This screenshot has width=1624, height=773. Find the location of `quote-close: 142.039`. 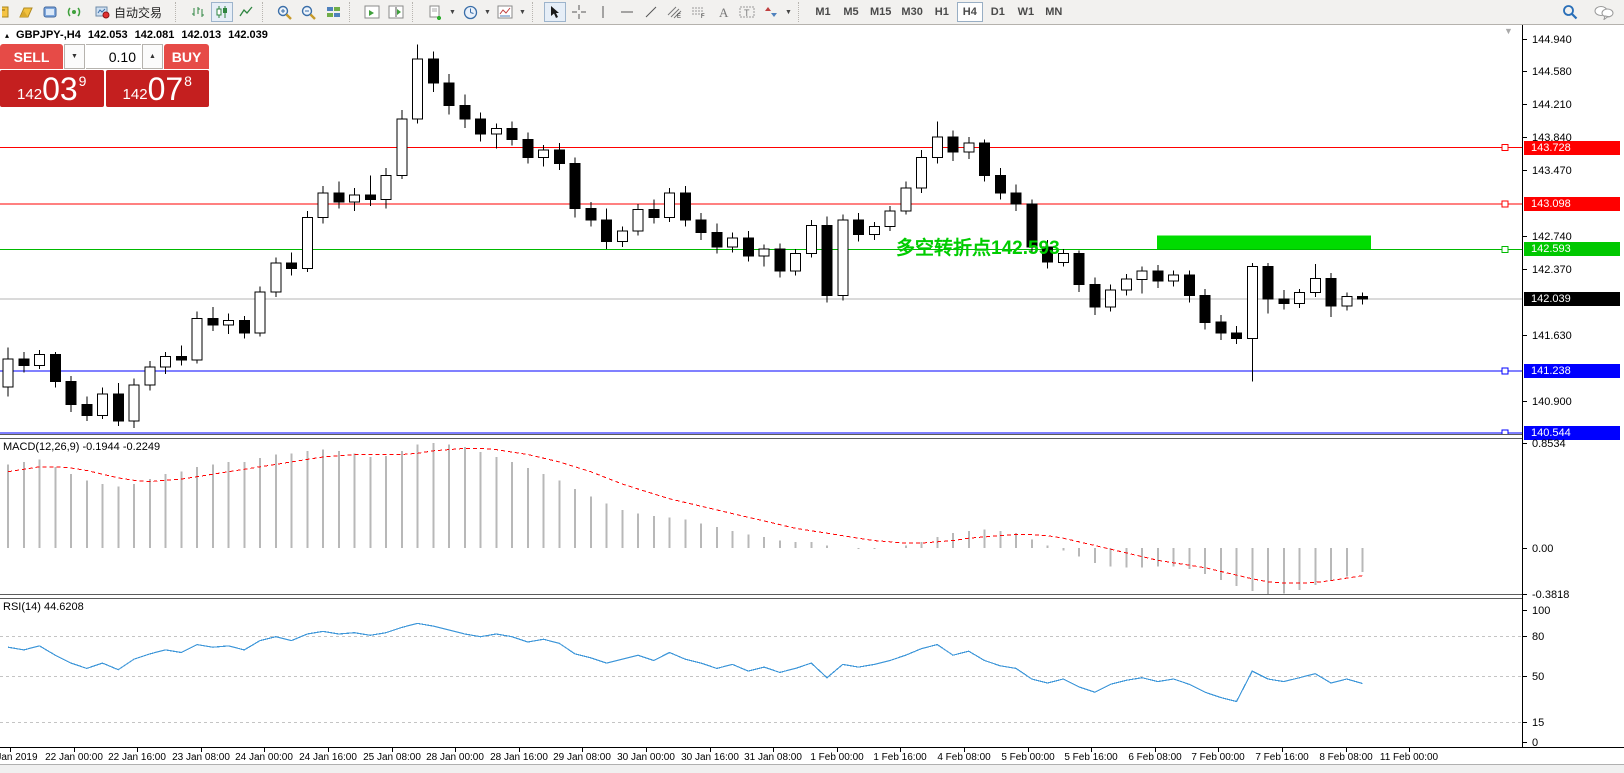

quote-close: 142.039 is located at coordinates (248, 35).